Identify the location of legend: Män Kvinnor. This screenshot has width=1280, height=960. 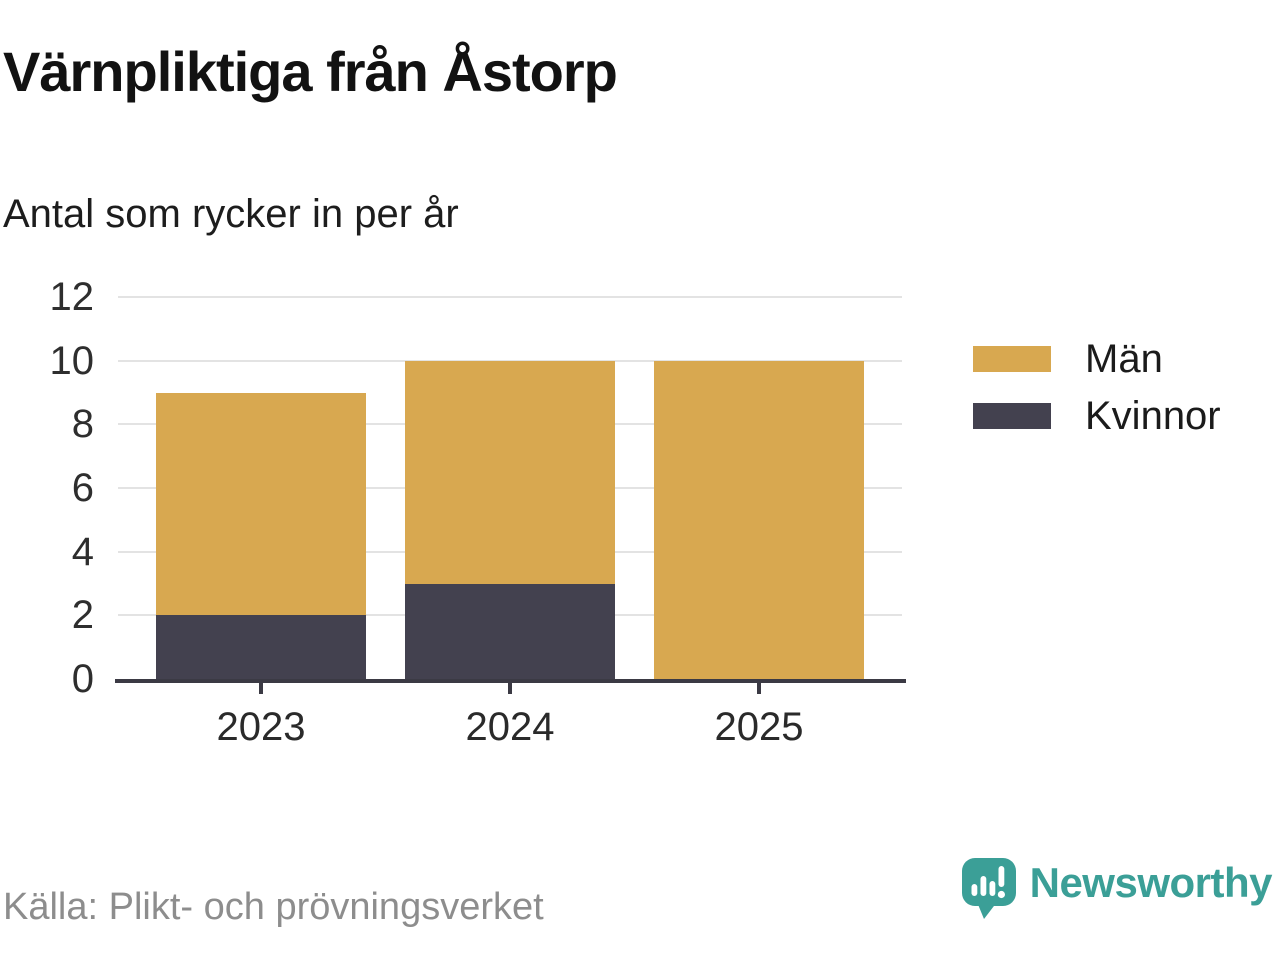
(1097, 394).